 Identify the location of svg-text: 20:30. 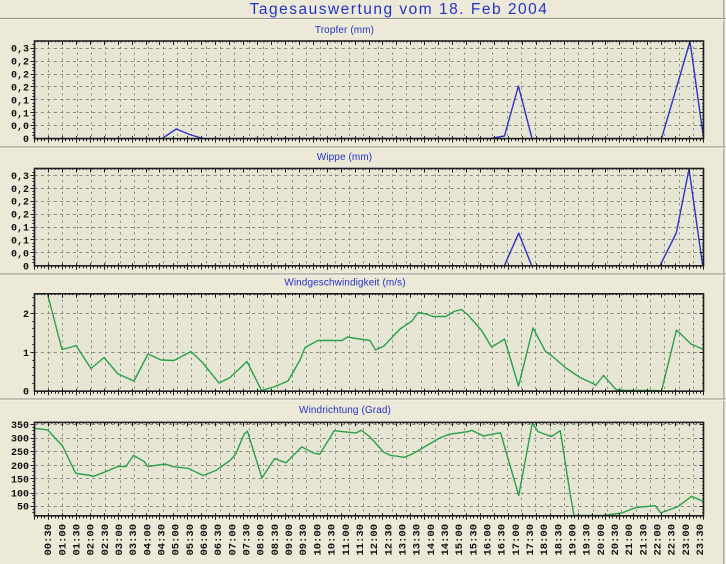
(616, 540).